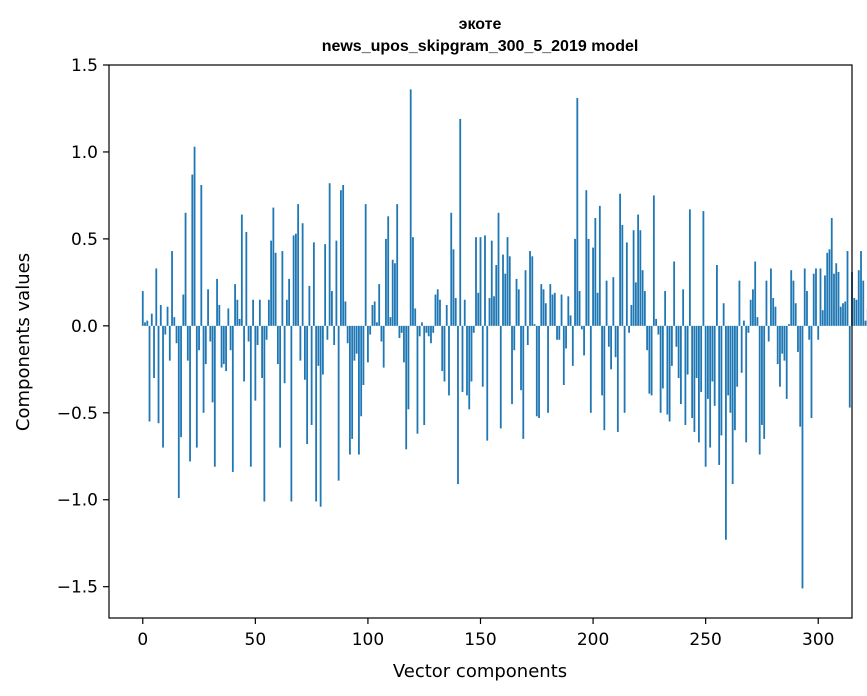 The width and height of the screenshot is (867, 696). I want to click on y-tick-label: 1.5, so click(84, 66).